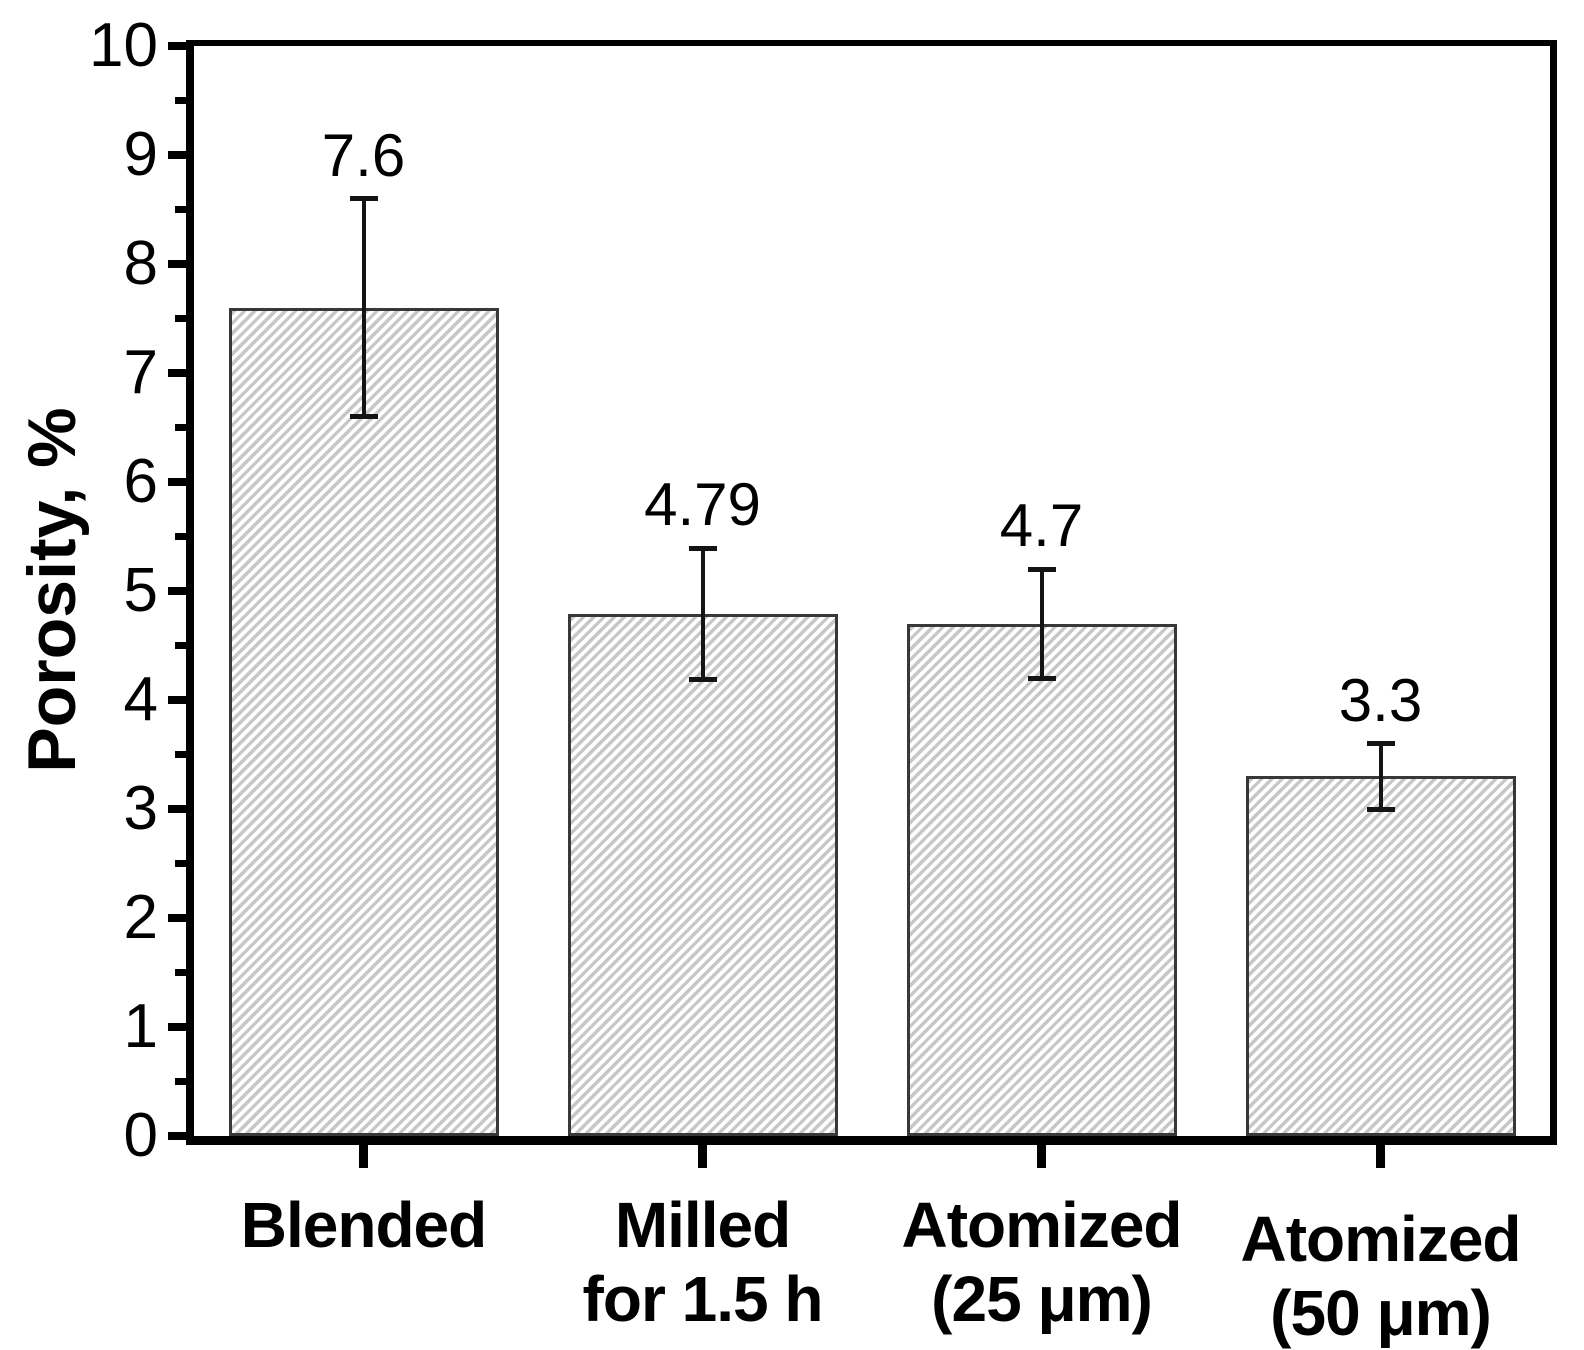 The height and width of the screenshot is (1350, 1584). Describe the element at coordinates (1042, 1299) in the screenshot. I see `x-category-label-line: (25 μm)` at that location.